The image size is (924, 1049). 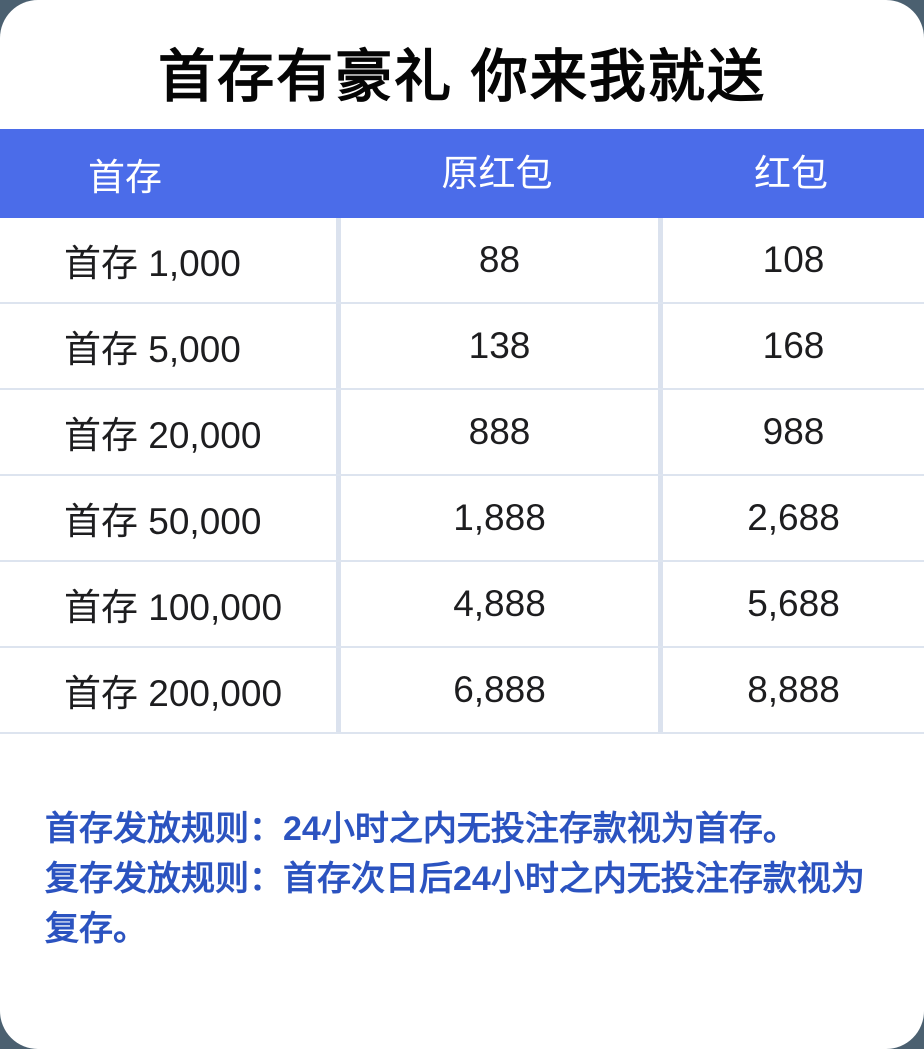 What do you see at coordinates (163, 435) in the screenshot?
I see `deposit-cell: 首存 20,000` at bounding box center [163, 435].